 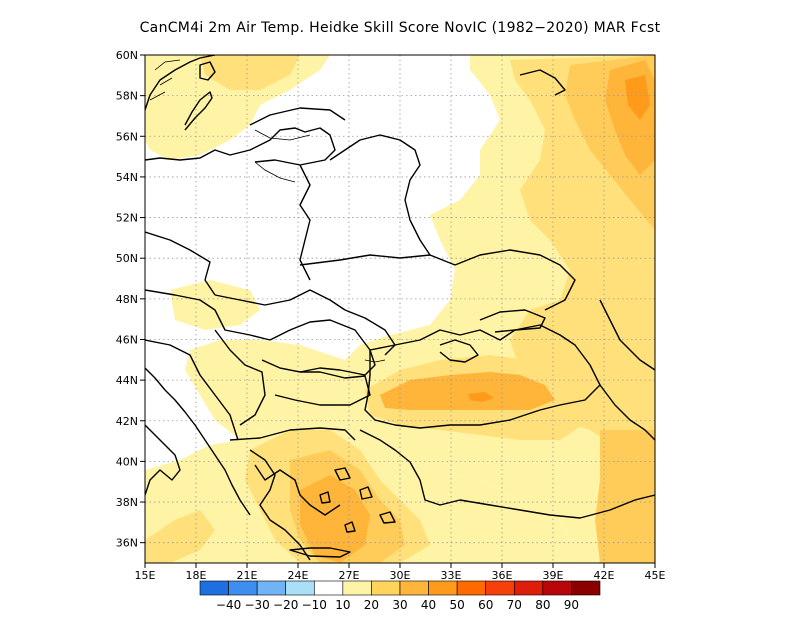 What do you see at coordinates (637, 97) in the screenshot?
I see `skill-50-northeast` at bounding box center [637, 97].